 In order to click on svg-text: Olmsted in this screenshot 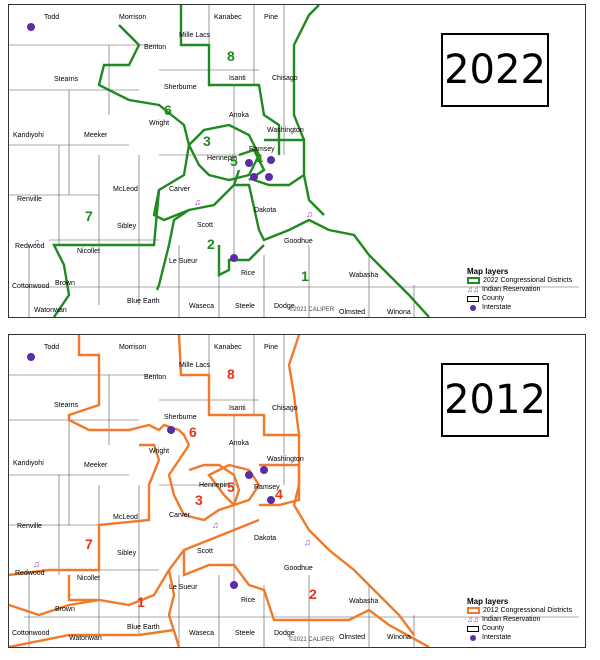, I will do `click(352, 312)`.